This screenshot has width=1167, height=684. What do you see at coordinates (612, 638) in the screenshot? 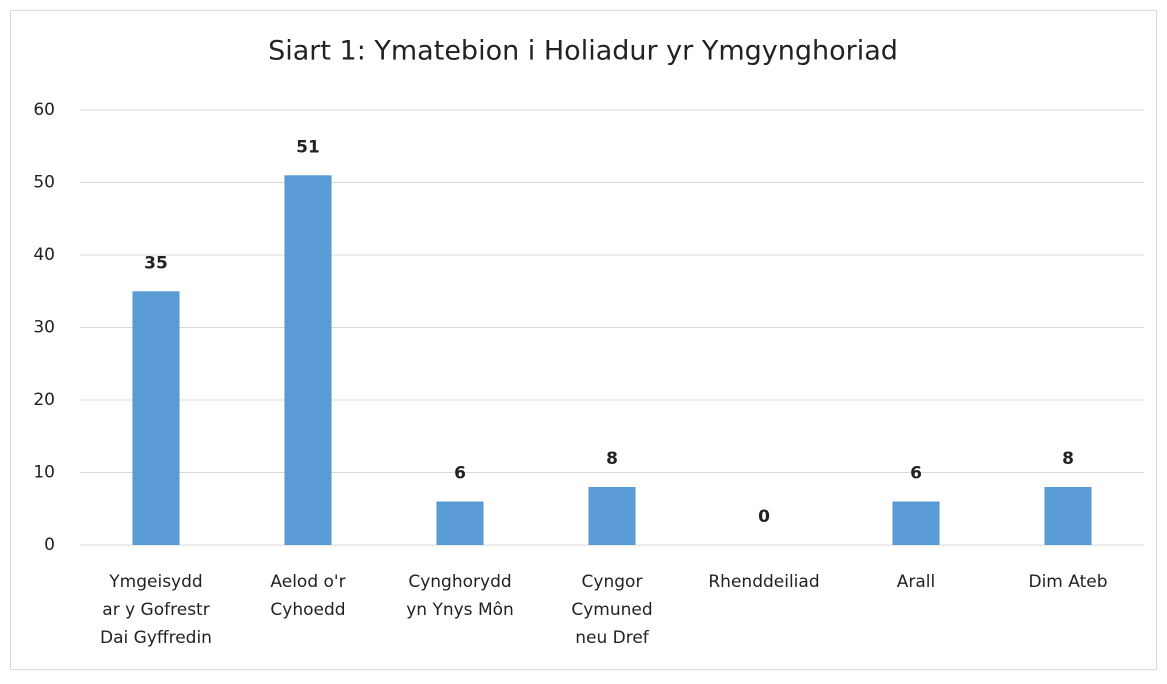
I see `x-tick-label: neu Dref` at bounding box center [612, 638].